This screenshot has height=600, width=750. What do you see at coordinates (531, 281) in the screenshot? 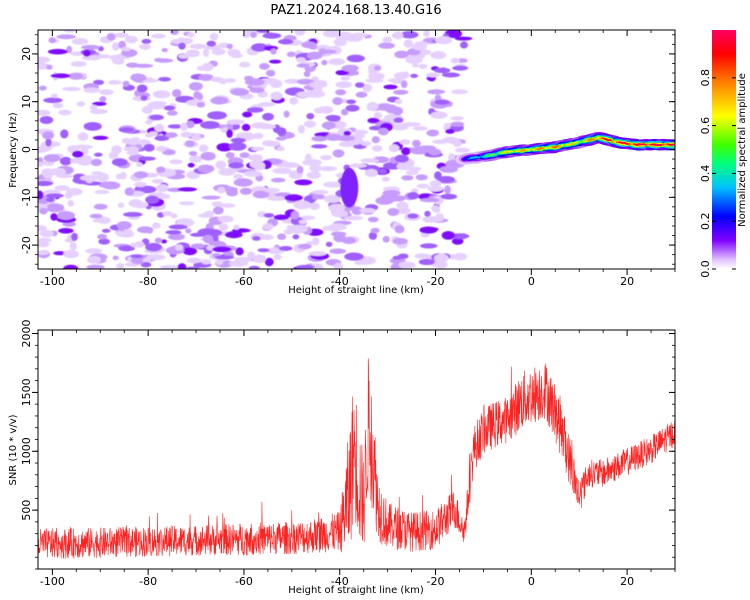
I see `x-tick-label: 0` at bounding box center [531, 281].